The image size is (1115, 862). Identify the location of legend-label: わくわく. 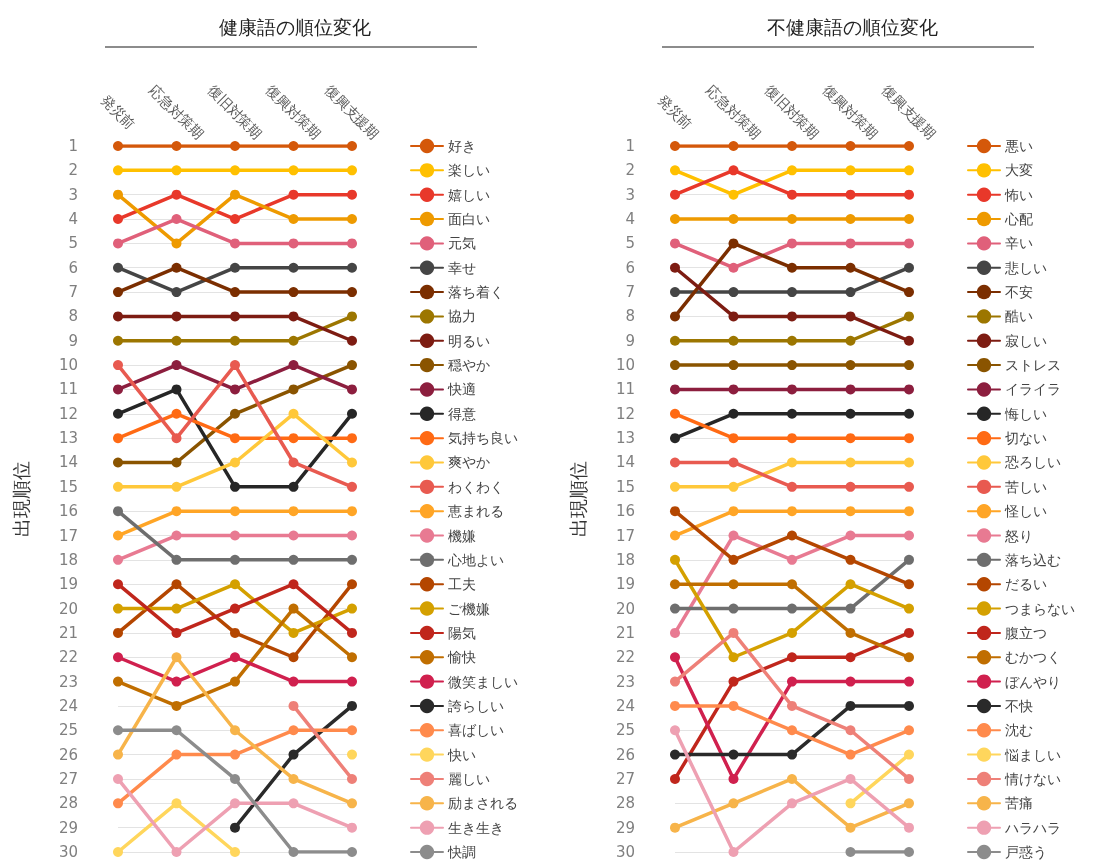
(476, 486).